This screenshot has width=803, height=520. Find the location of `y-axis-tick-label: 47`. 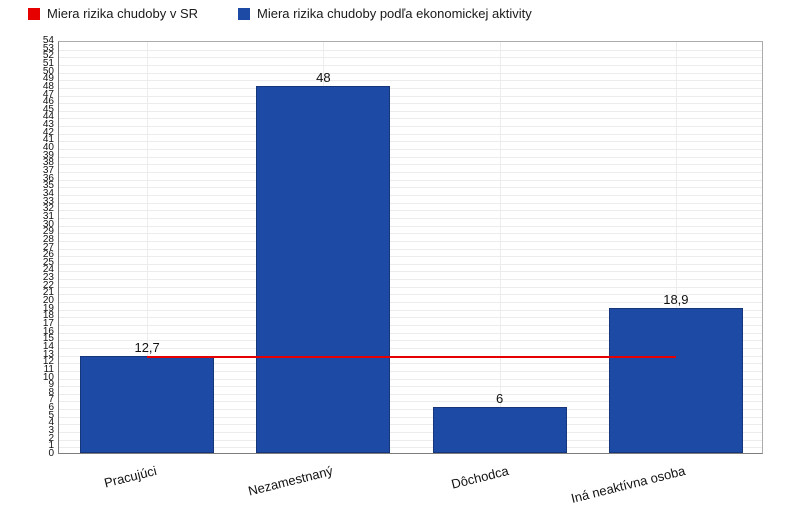

y-axis-tick-label: 47 is located at coordinates (48, 94).